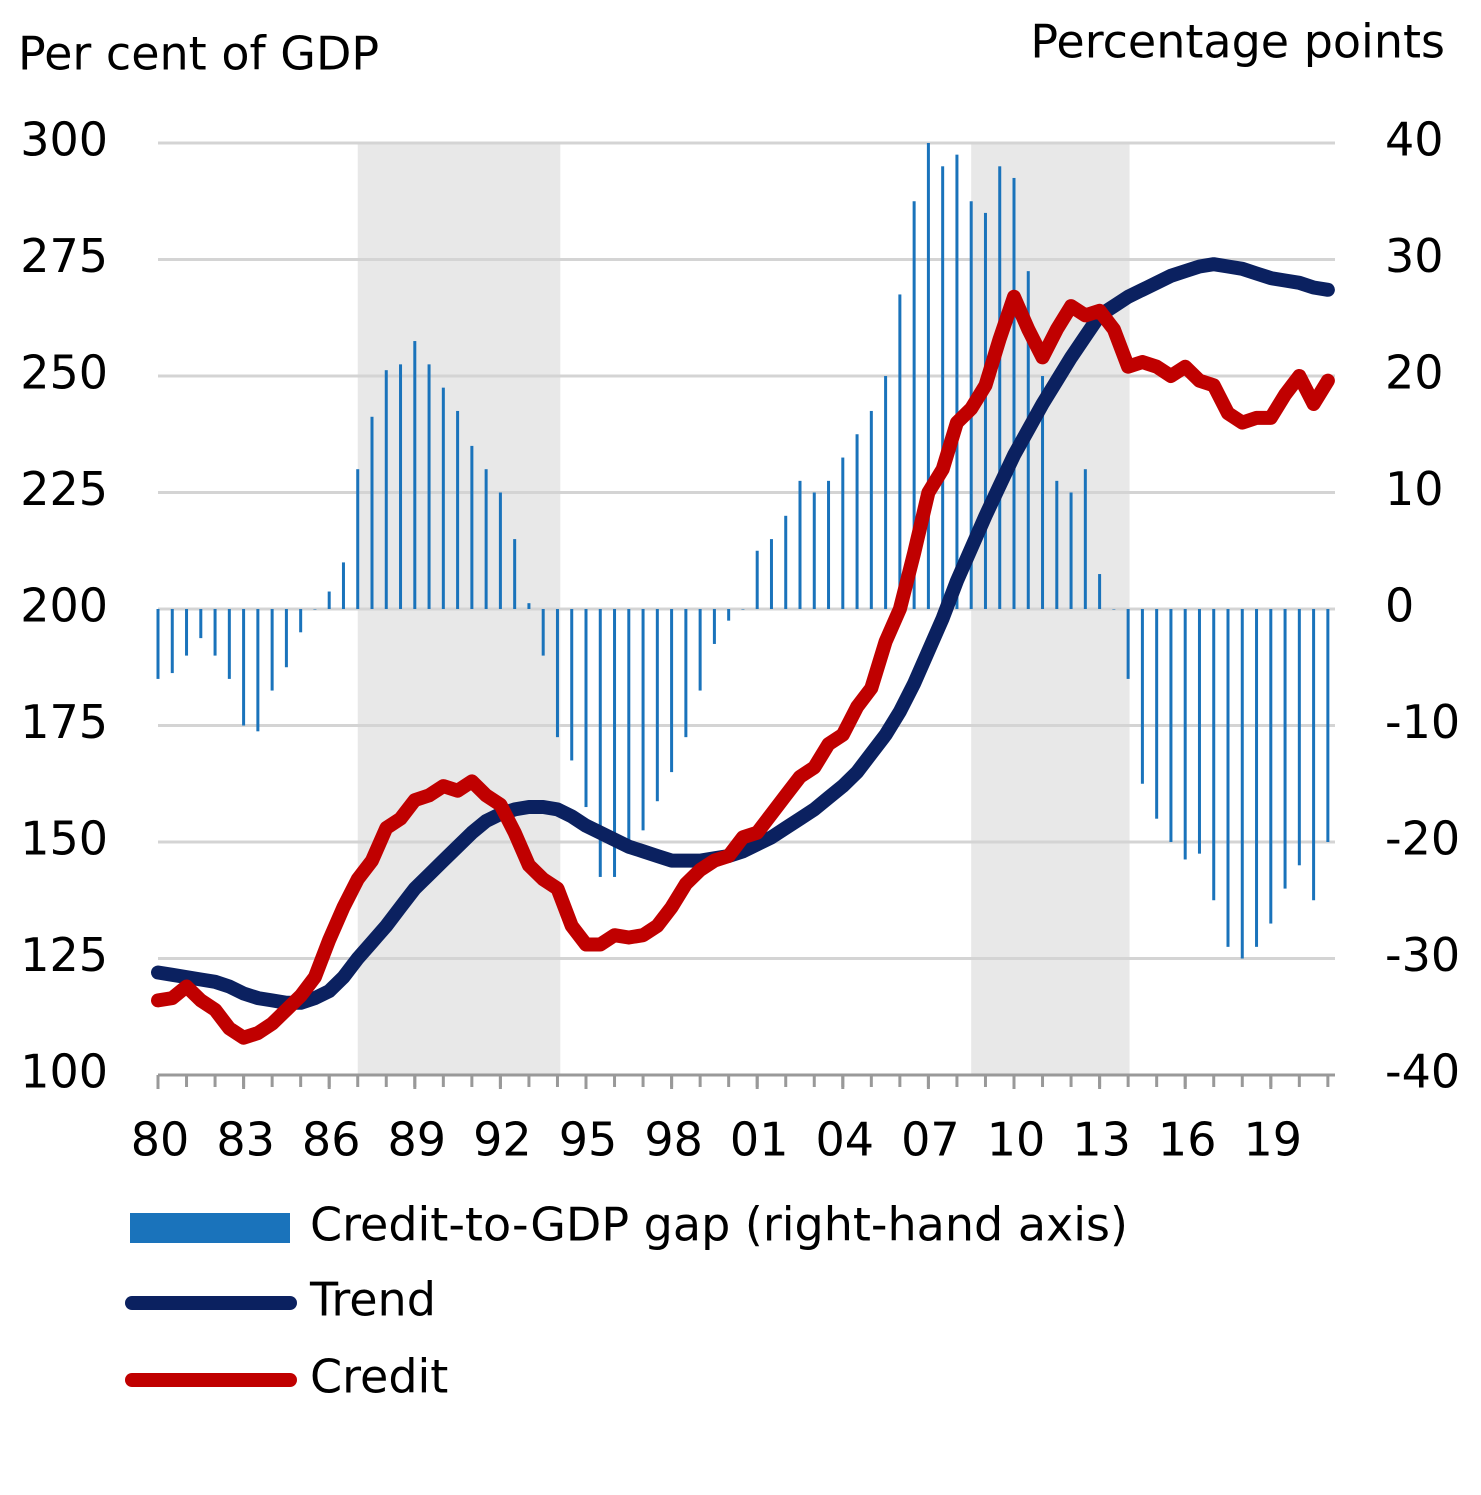 This screenshot has width=1481, height=1495. Describe the element at coordinates (417, 1140) in the screenshot. I see `x-tick-label: 89` at that location.